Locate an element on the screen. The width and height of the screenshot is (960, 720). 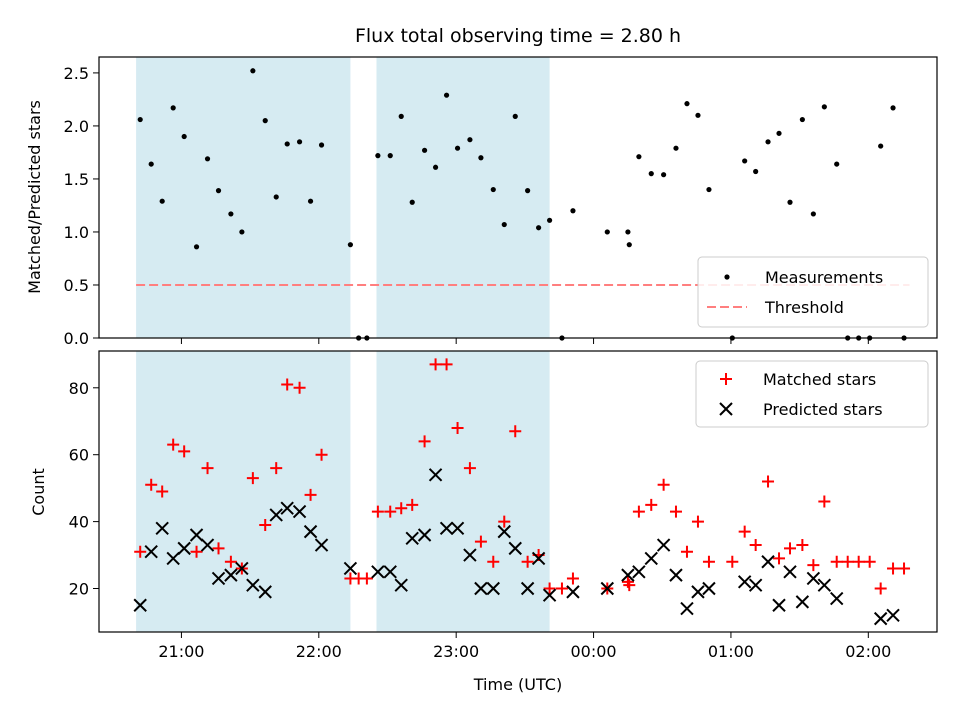
x-tick-label: 01:00 is located at coordinates (731, 651).